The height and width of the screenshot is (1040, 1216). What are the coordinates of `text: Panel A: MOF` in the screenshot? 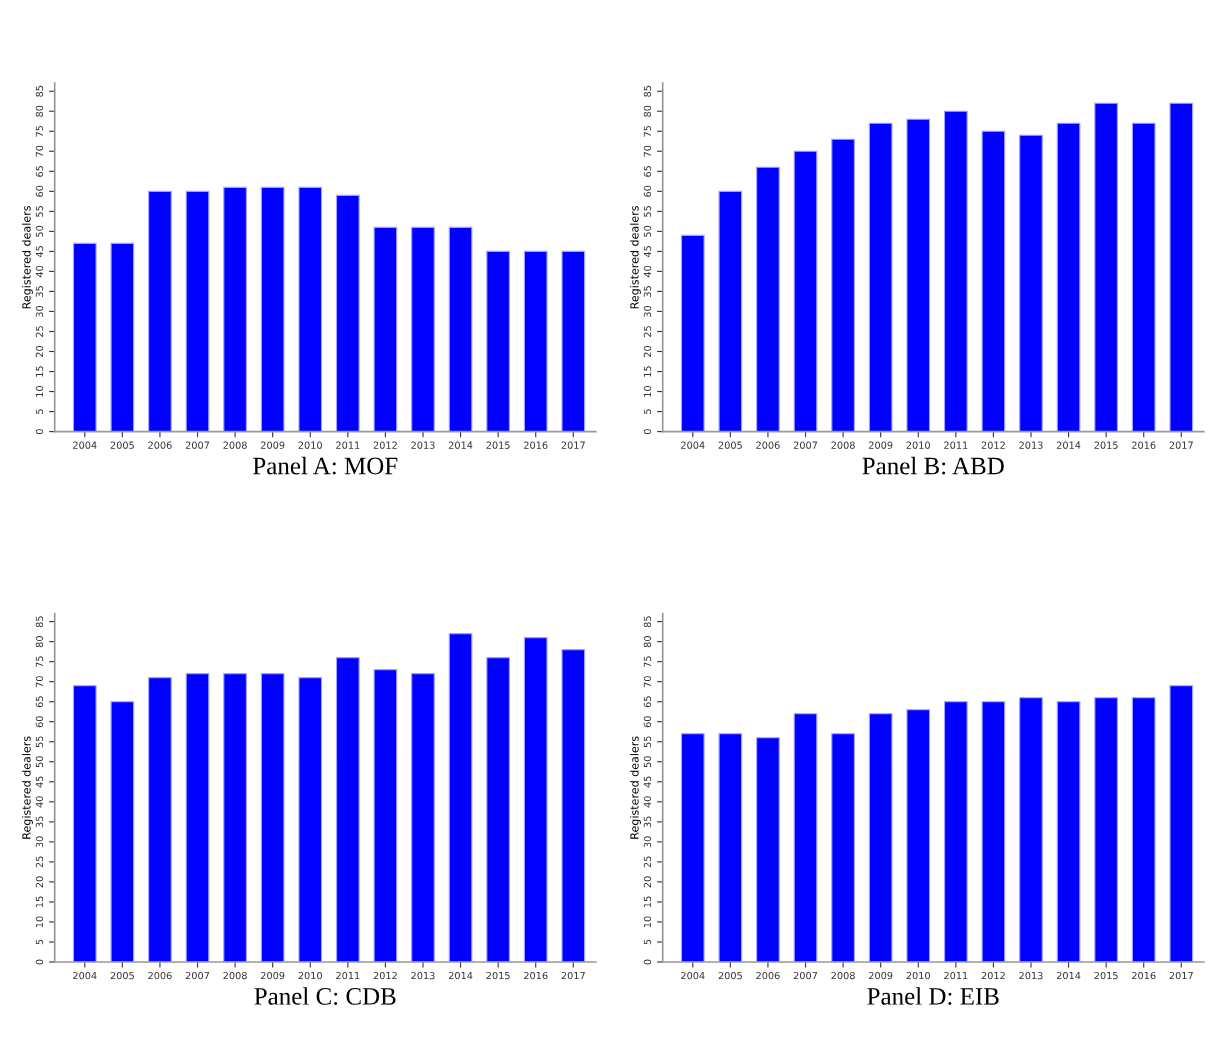 It's located at (325, 465).